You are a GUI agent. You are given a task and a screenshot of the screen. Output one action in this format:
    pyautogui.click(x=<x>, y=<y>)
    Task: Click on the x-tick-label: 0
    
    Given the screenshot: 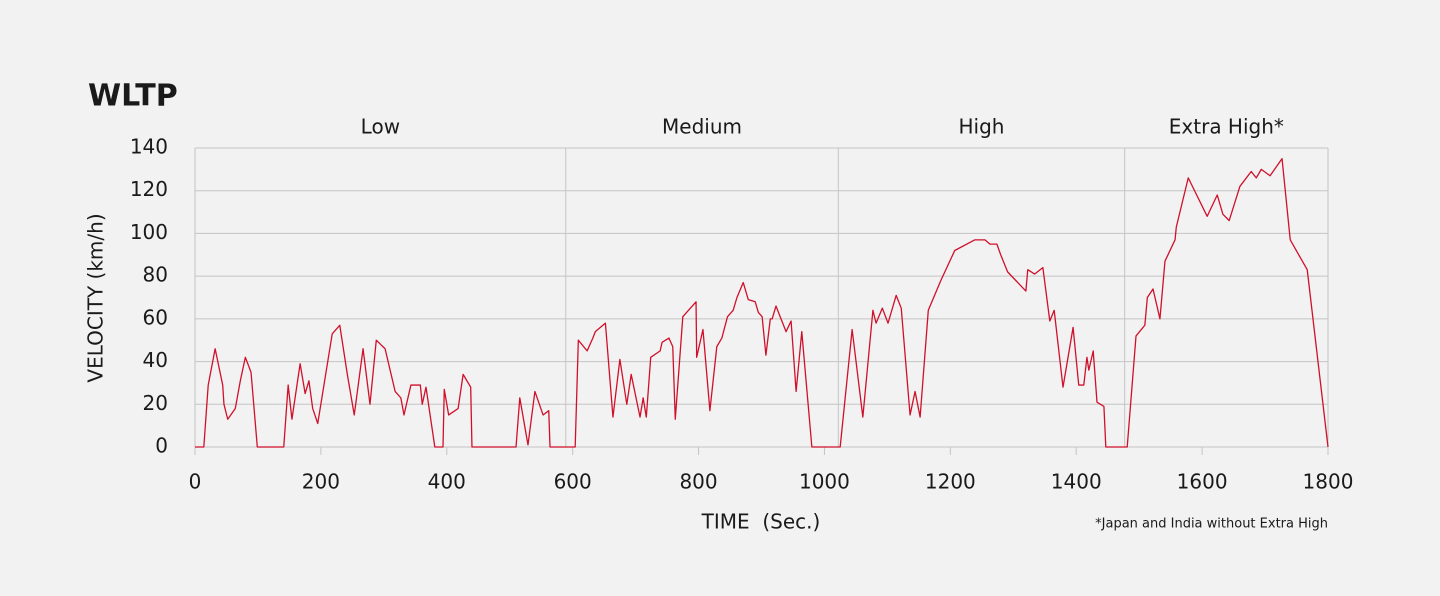 What is the action you would take?
    pyautogui.click(x=195, y=482)
    